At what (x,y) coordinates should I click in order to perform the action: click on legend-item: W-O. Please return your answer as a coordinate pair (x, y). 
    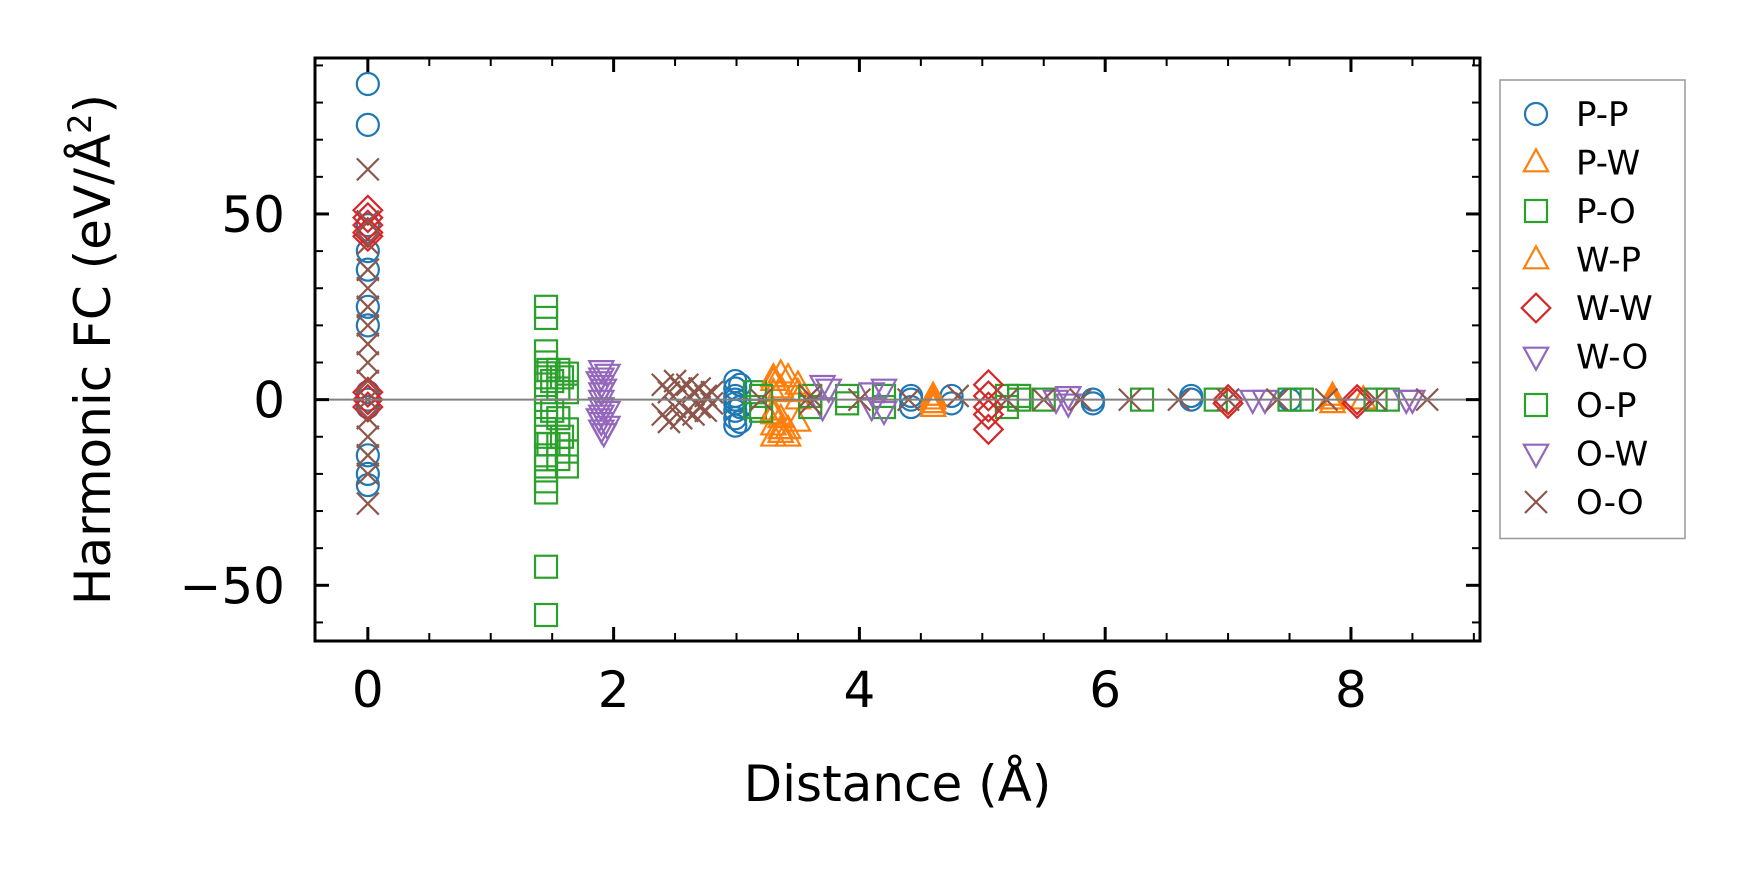
    Looking at the image, I should click on (1585, 358).